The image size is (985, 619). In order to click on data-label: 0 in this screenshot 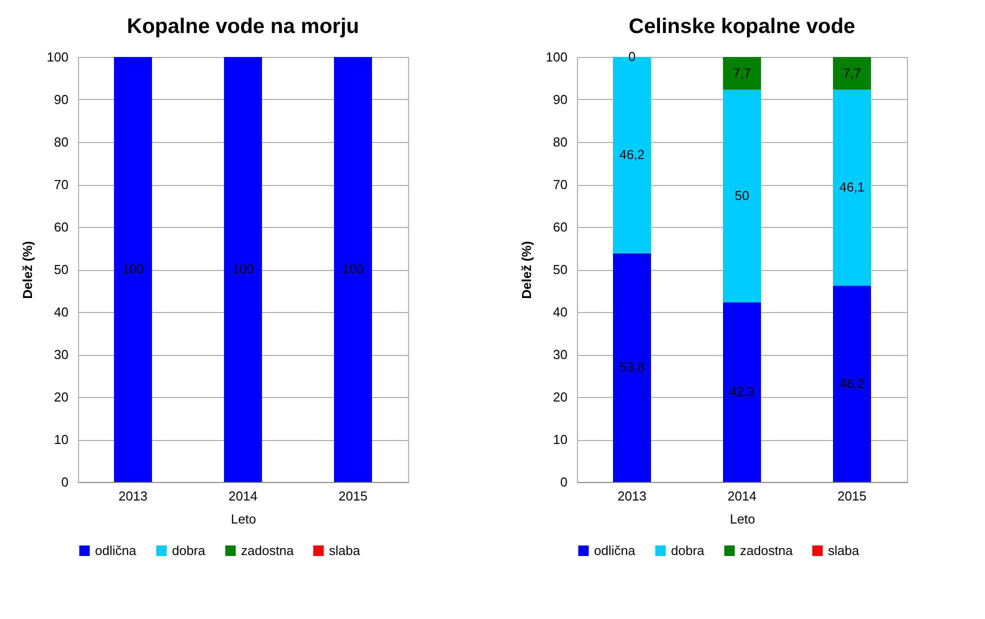, I will do `click(632, 56)`.